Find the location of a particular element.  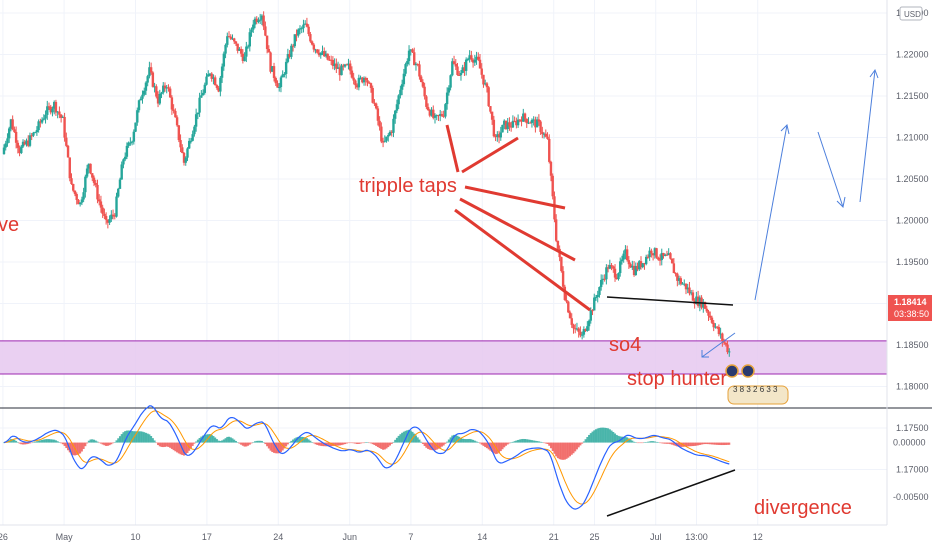

so4-label: so4 is located at coordinates (625, 345).